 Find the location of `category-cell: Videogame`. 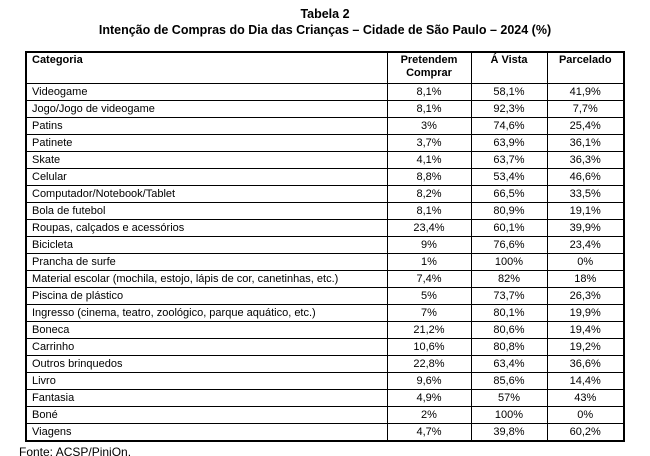

category-cell: Videogame is located at coordinates (206, 92).